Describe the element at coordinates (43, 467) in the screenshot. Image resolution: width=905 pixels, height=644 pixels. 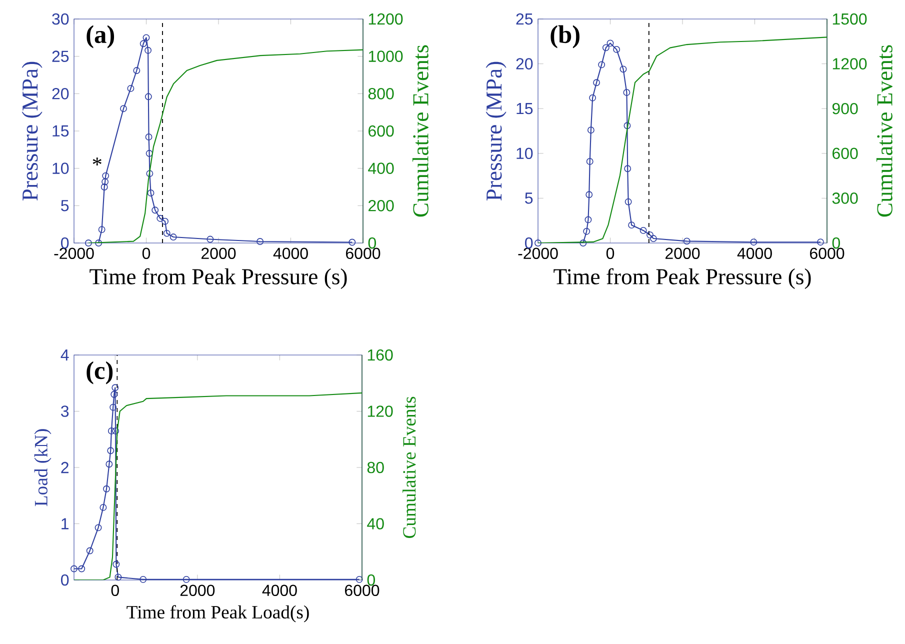
I see `y-axis-title: Load (kN)` at that location.